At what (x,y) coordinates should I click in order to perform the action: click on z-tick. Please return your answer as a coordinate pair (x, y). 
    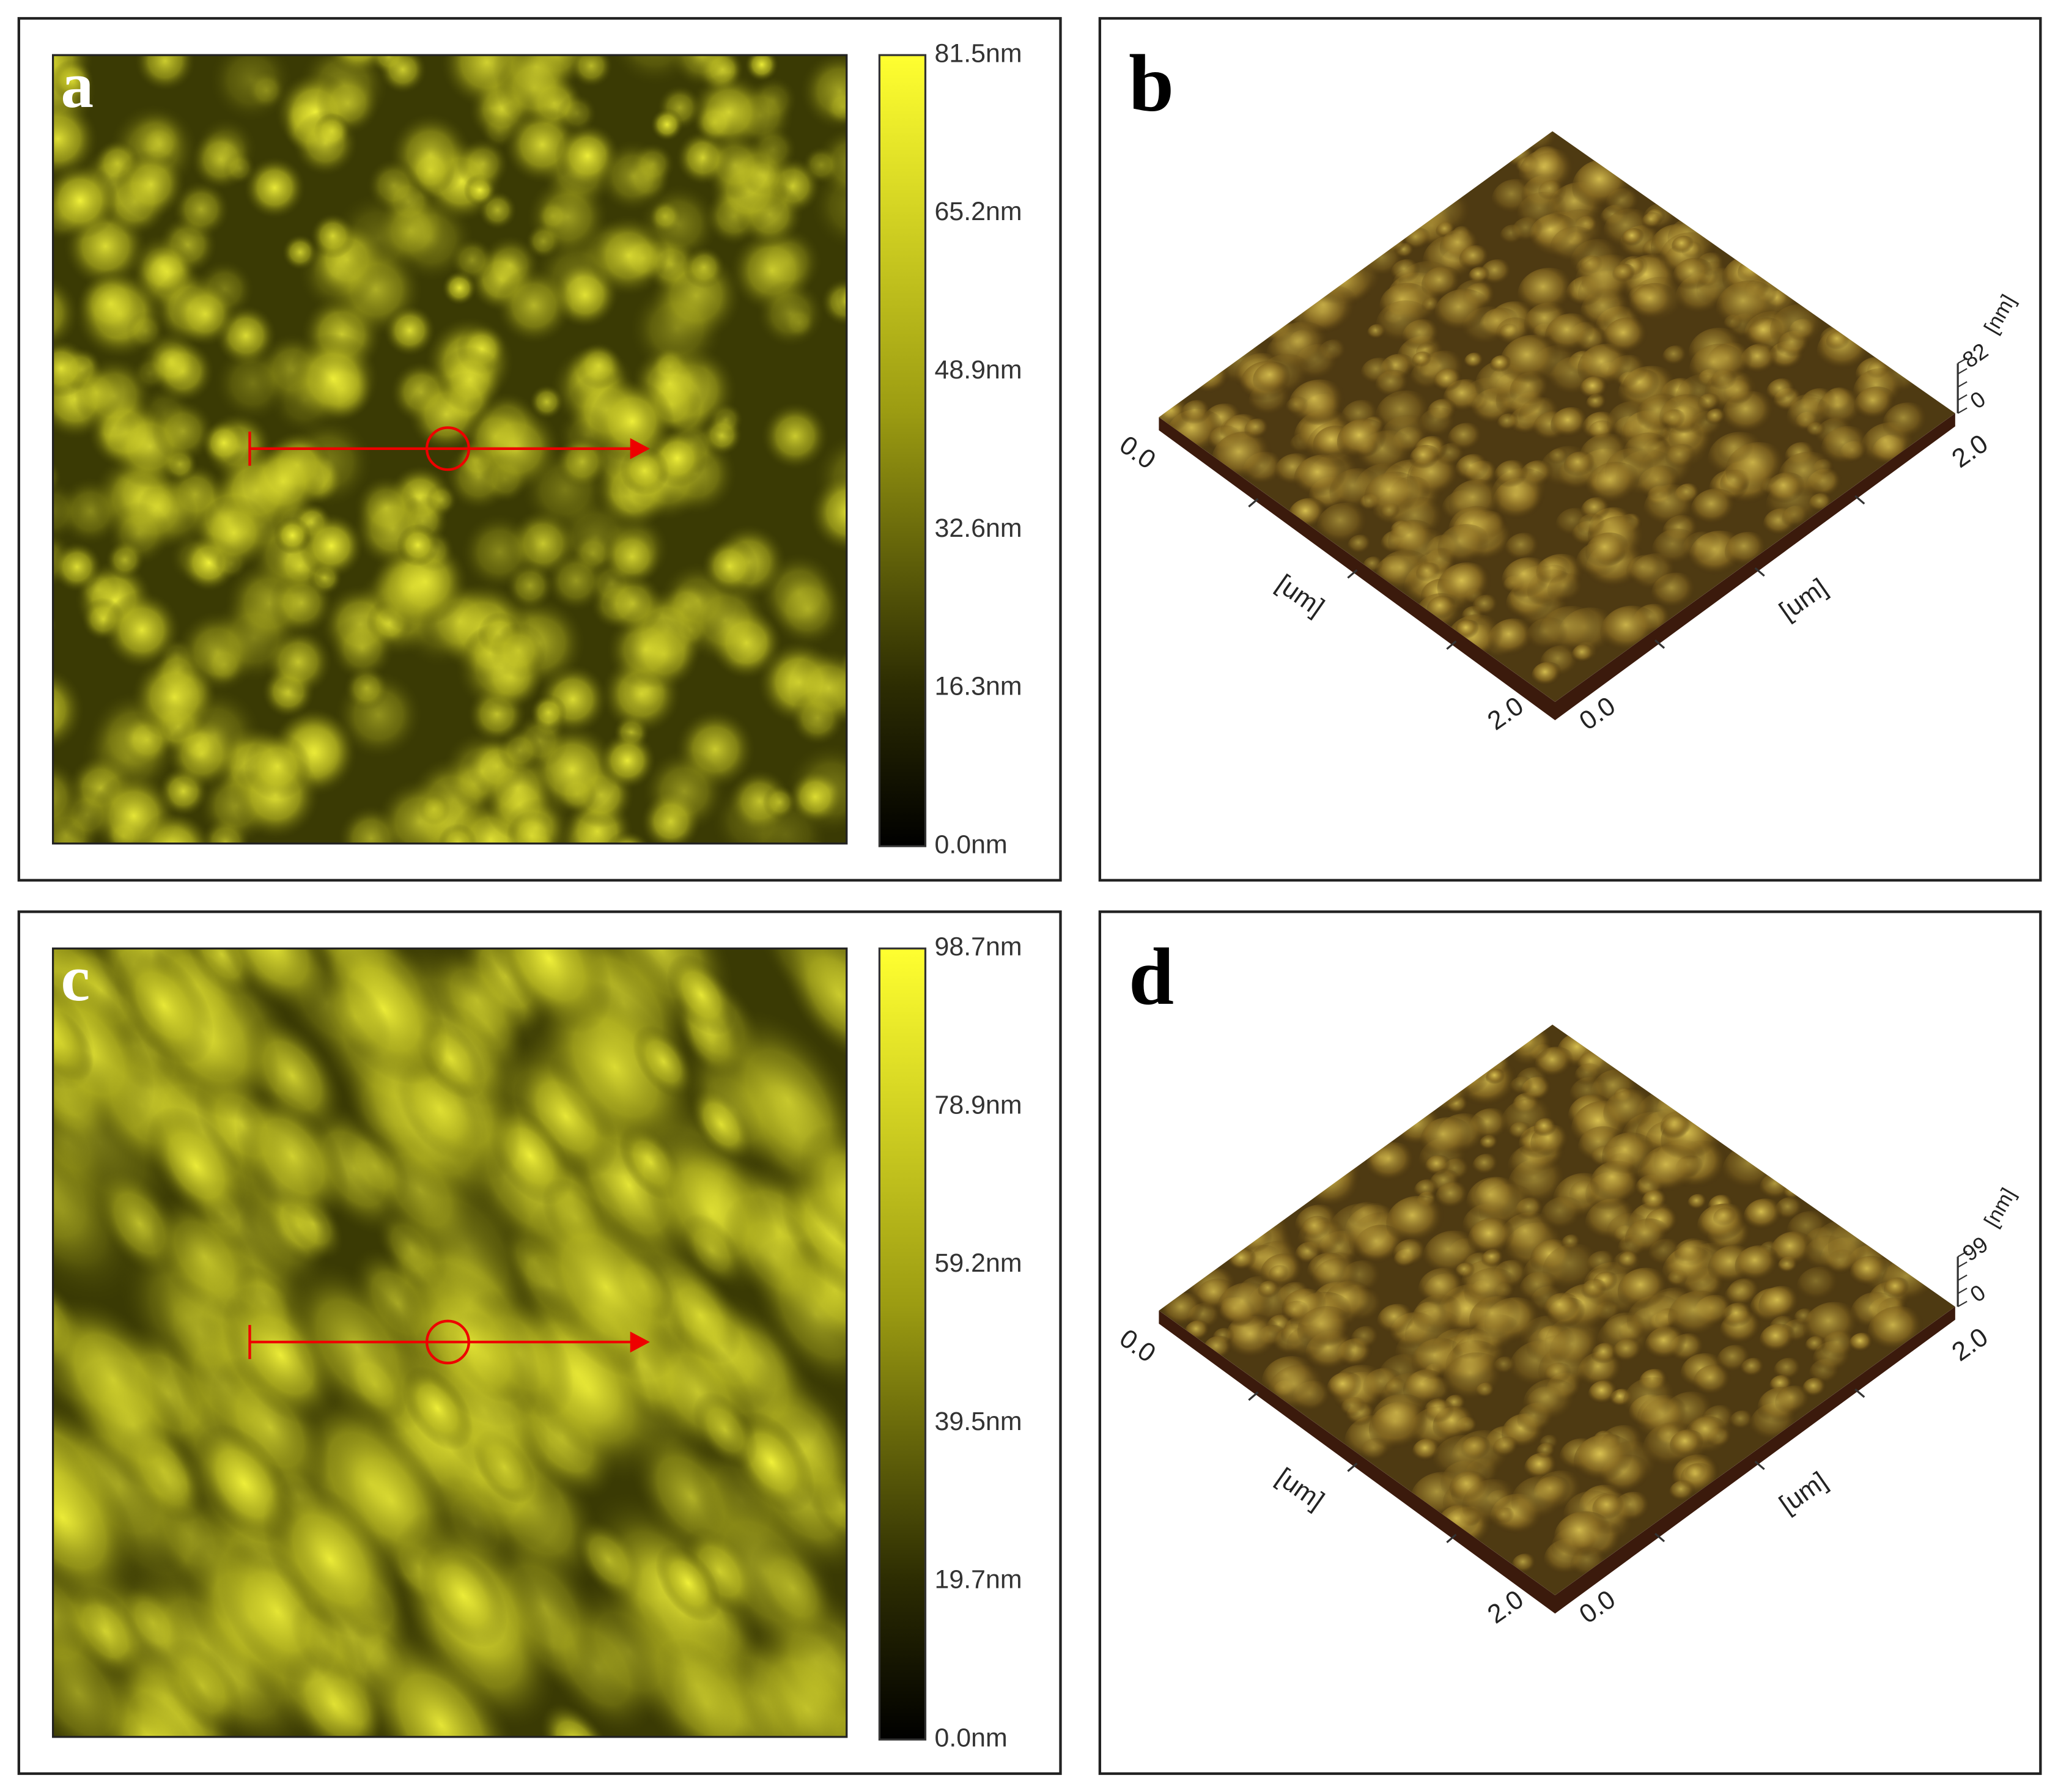
    Looking at the image, I should click on (1963, 398).